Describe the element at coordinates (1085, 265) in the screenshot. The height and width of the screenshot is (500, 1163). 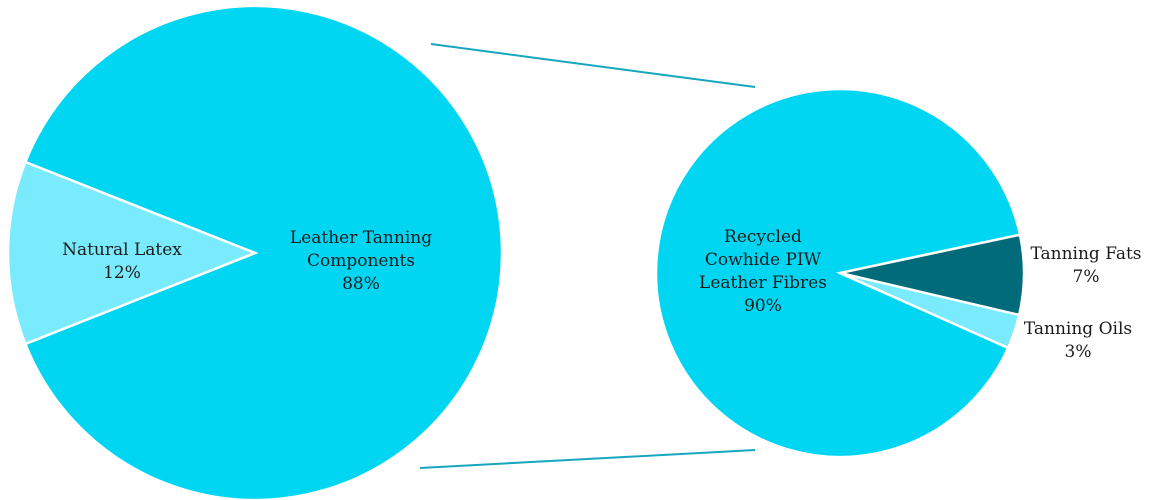
I see `slice-label-tanning-fats: Tanning Fats 7%` at that location.